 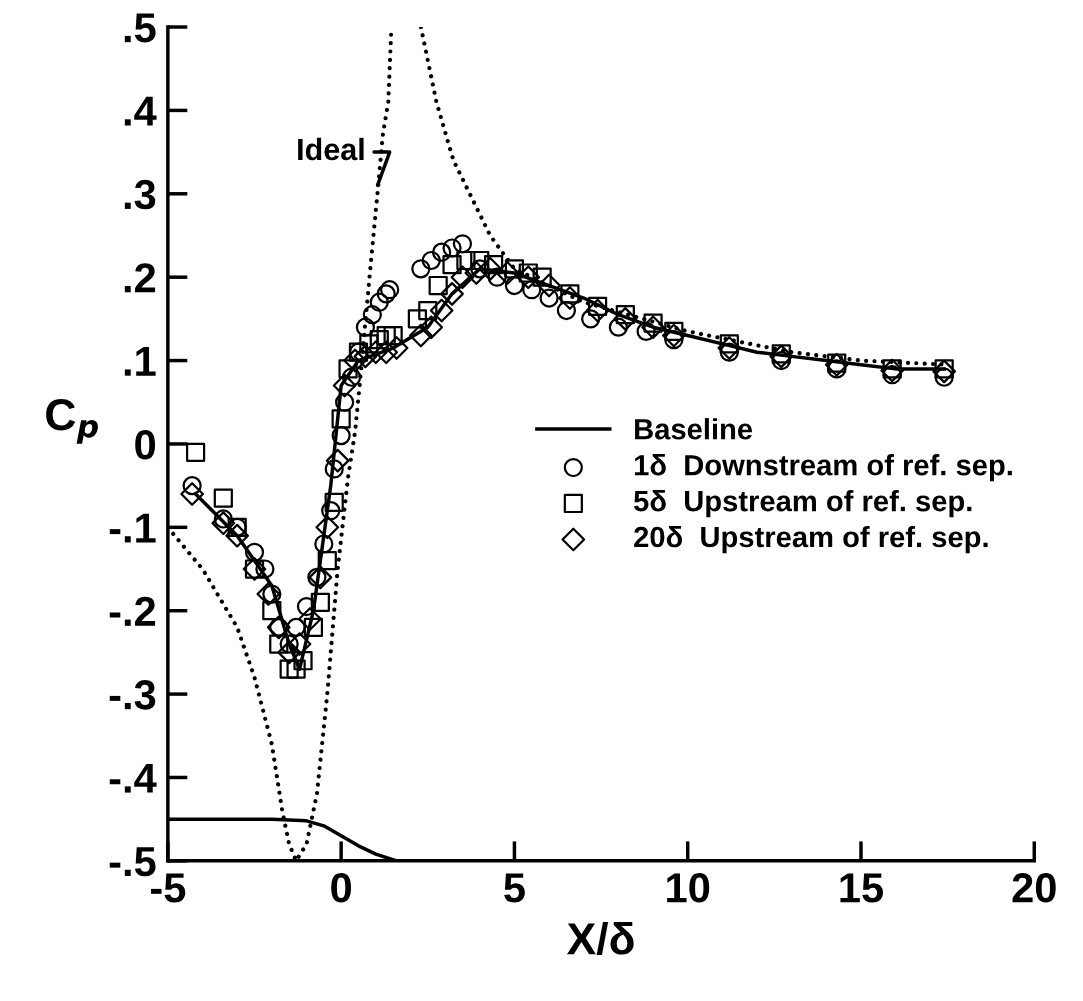 I want to click on x-axis-title: X/δ, so click(x=600, y=938).